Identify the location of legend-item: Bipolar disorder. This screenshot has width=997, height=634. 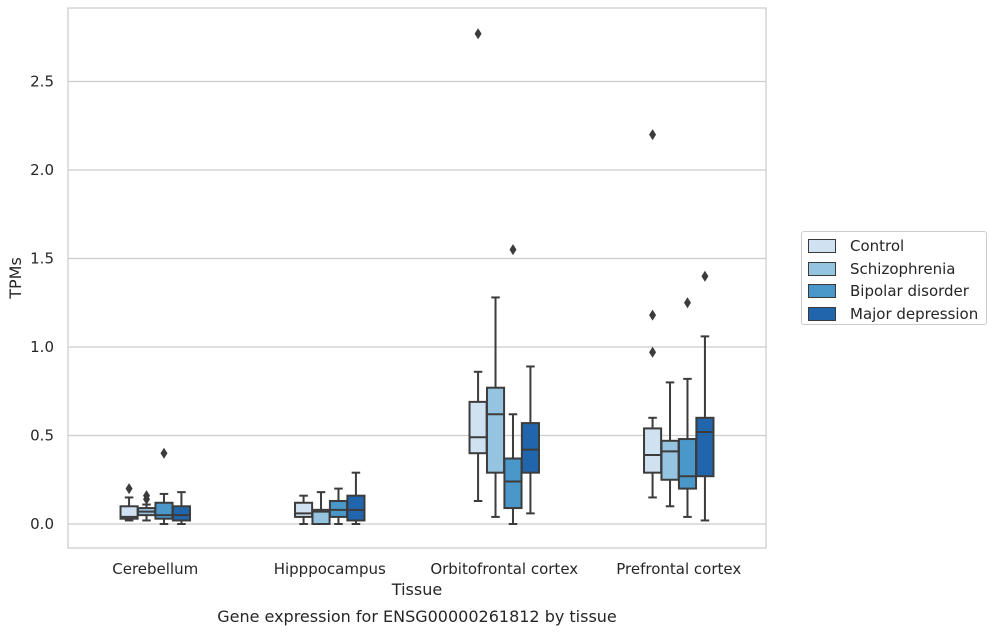
(894, 291).